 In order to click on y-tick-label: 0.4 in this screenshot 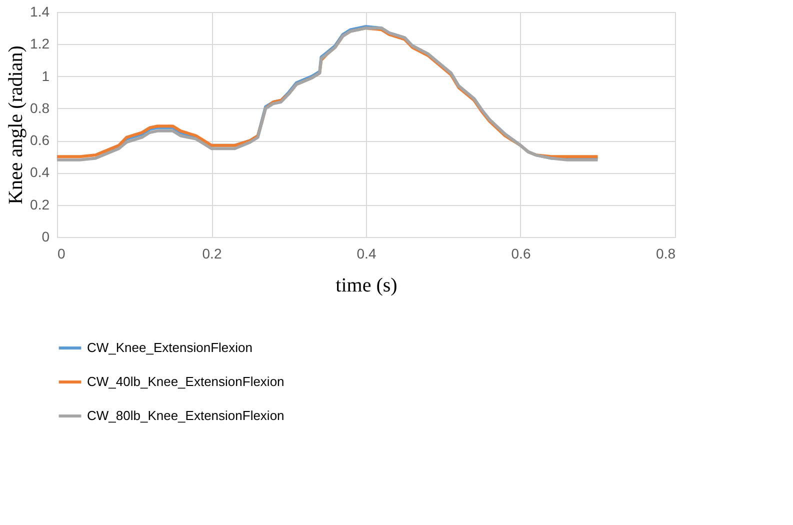, I will do `click(40, 172)`.